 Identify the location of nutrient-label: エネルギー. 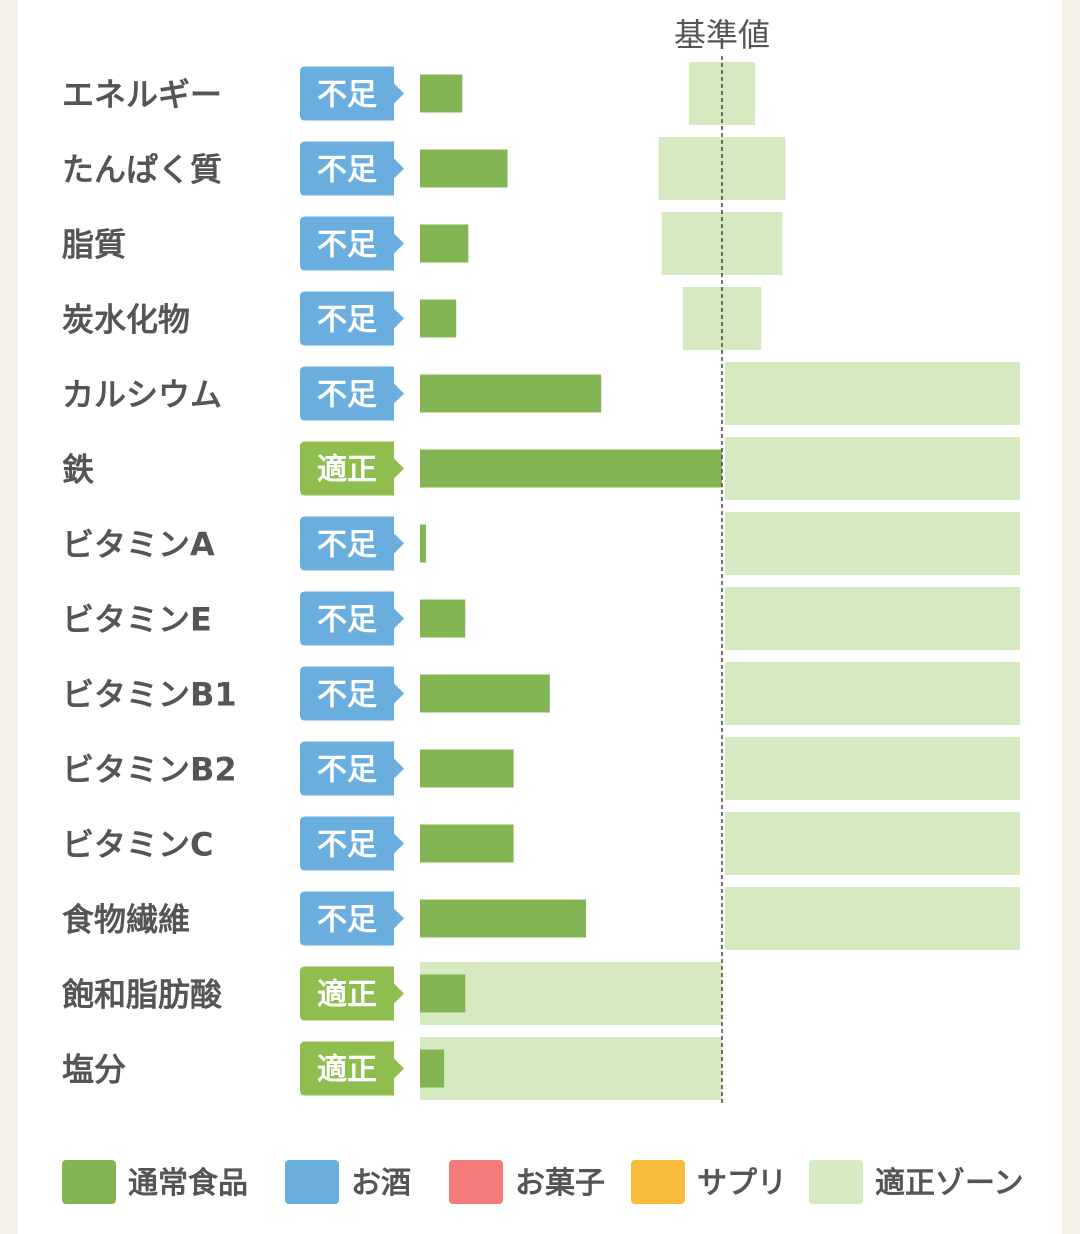
(142, 95).